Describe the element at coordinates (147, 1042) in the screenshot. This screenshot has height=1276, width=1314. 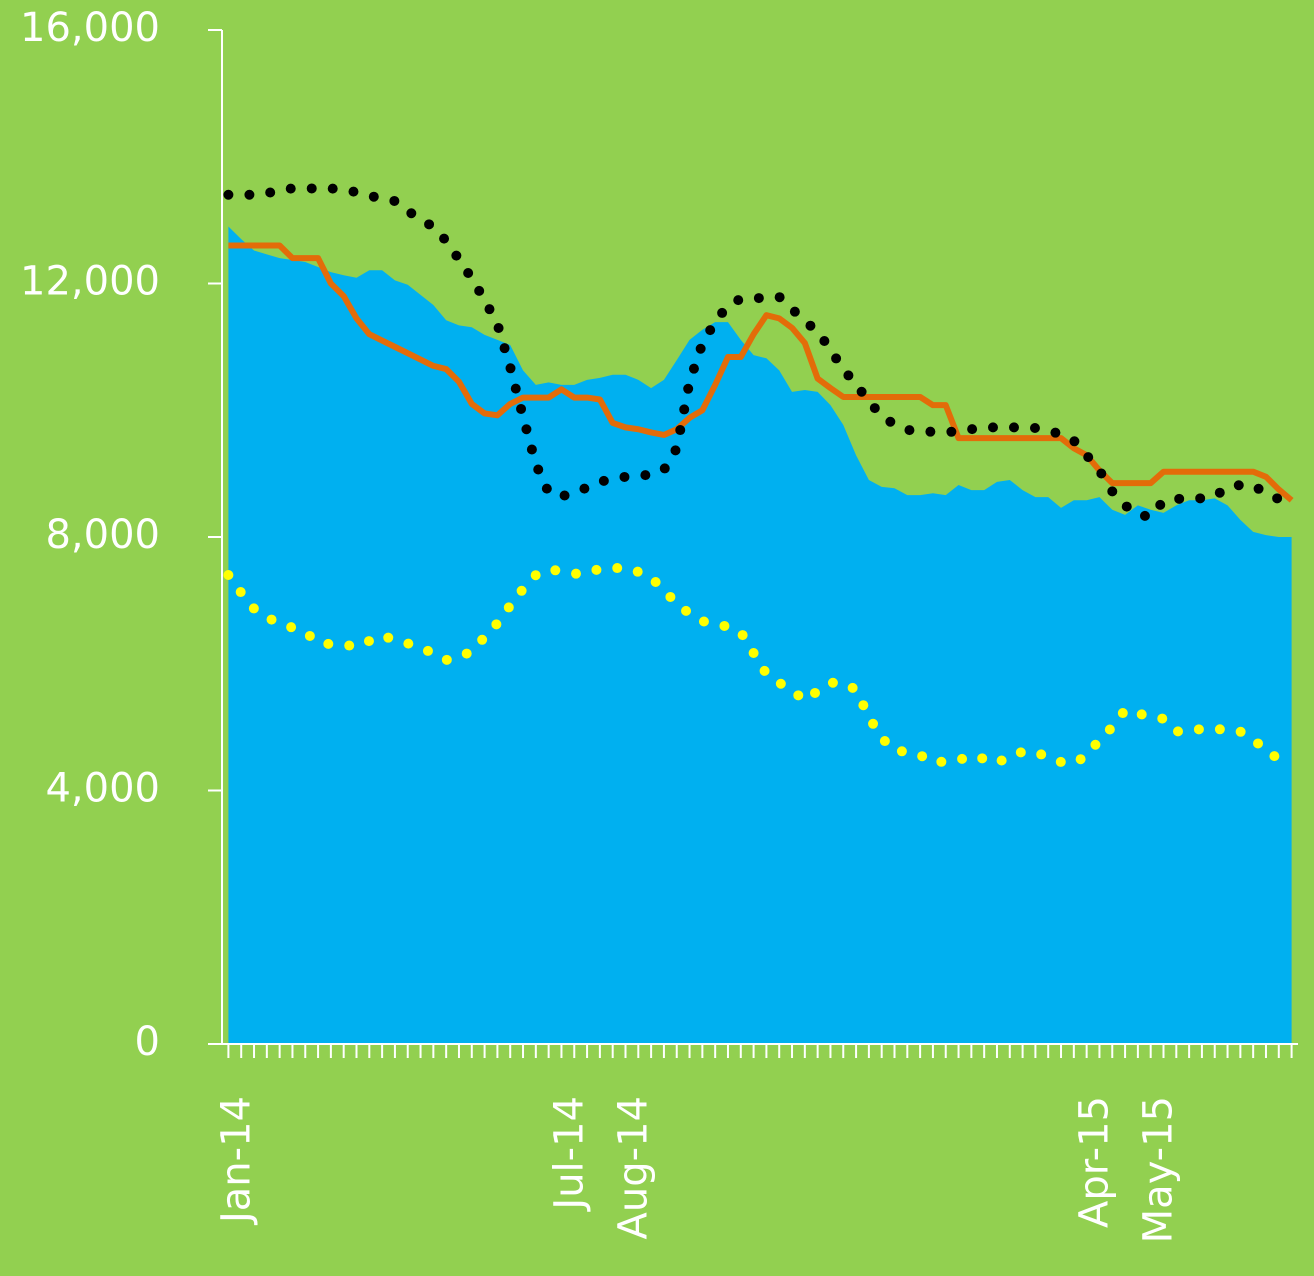
I see `y-tick-label: 0` at that location.